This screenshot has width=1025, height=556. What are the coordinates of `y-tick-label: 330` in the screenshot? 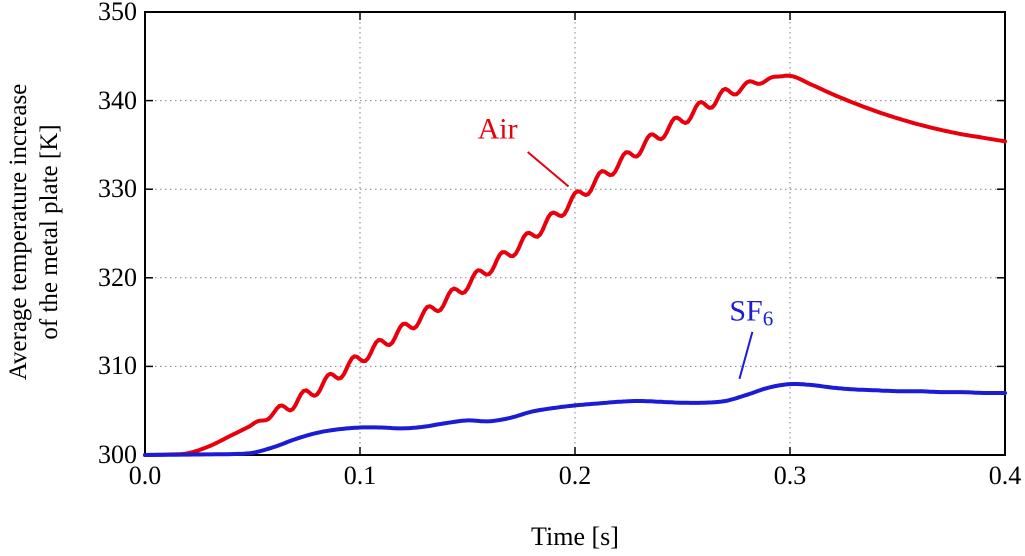 It's located at (117, 189).